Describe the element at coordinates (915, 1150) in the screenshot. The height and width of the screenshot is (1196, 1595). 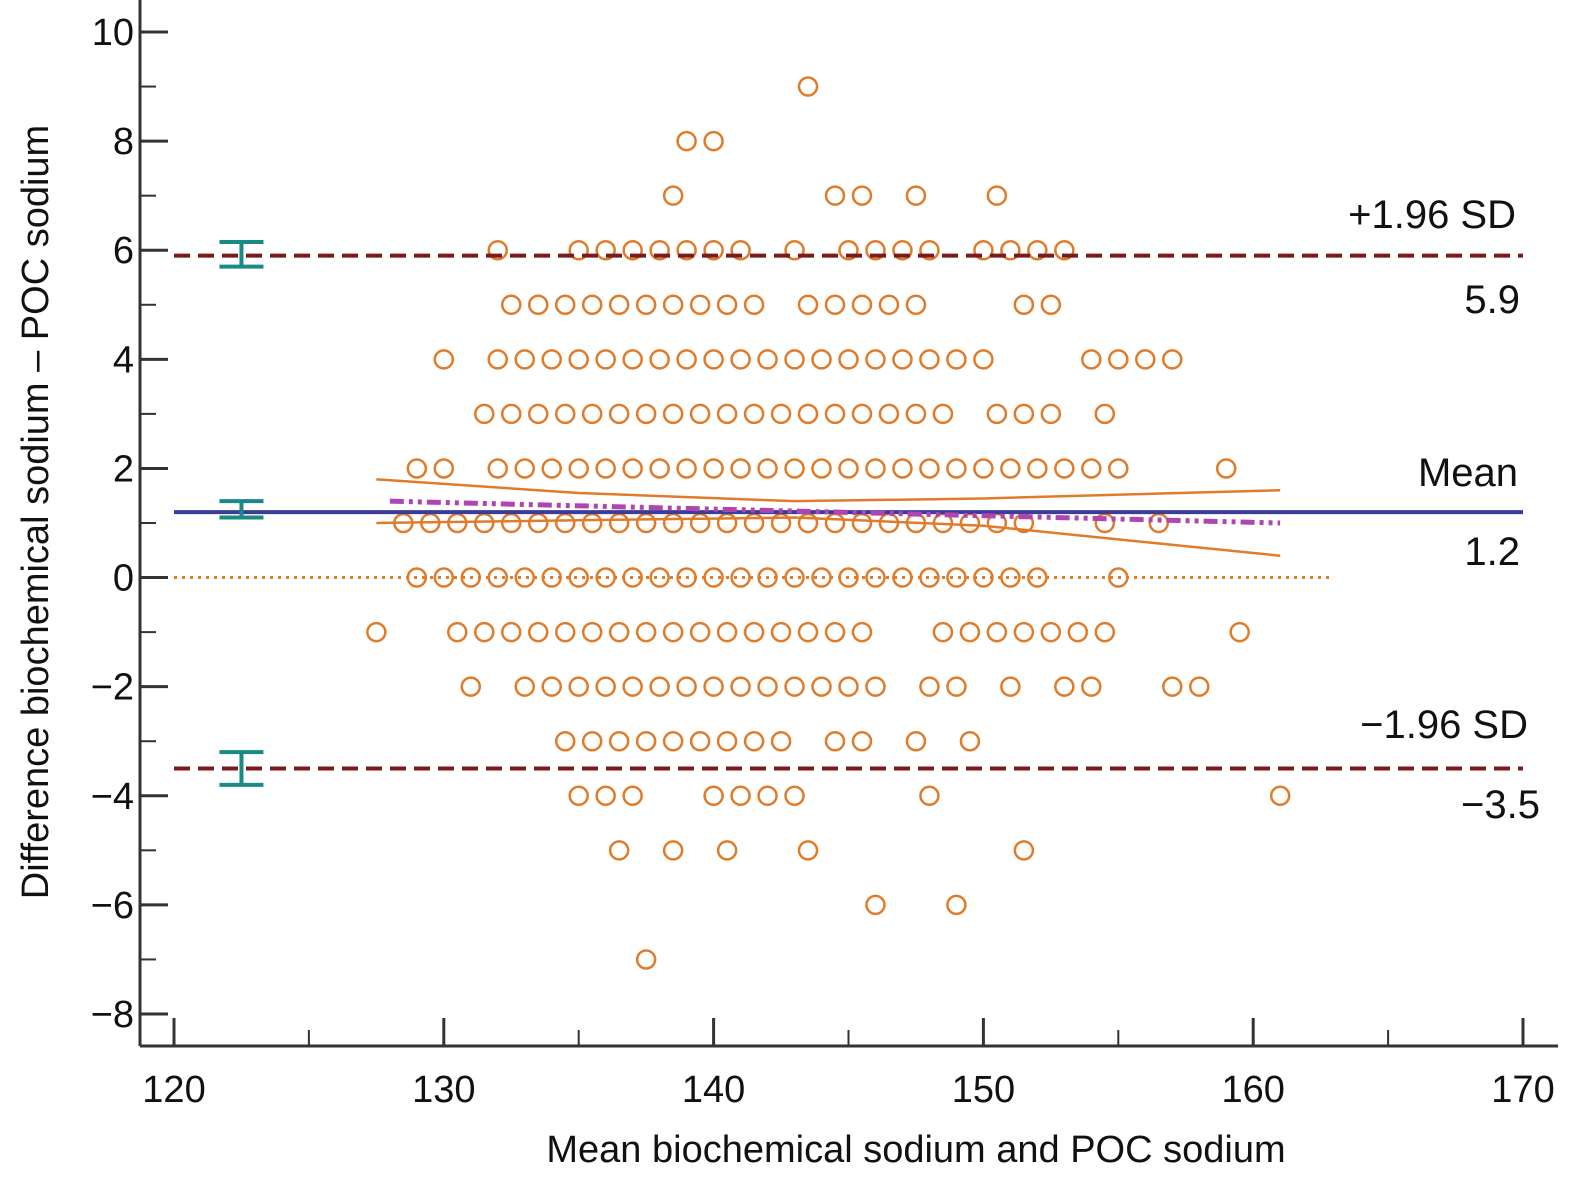
I see `x-axis-label: Mean biochemical sodium and POC sodium` at that location.